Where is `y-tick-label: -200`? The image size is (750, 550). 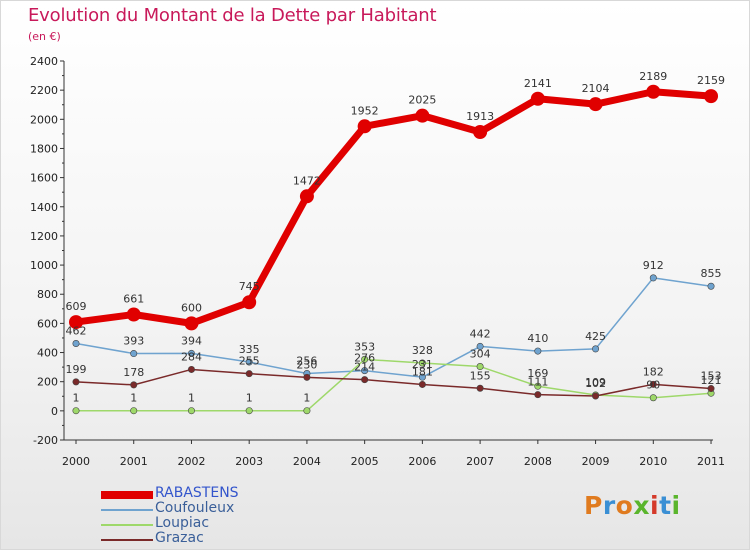
y-tick-label: -200 is located at coordinates (45, 440).